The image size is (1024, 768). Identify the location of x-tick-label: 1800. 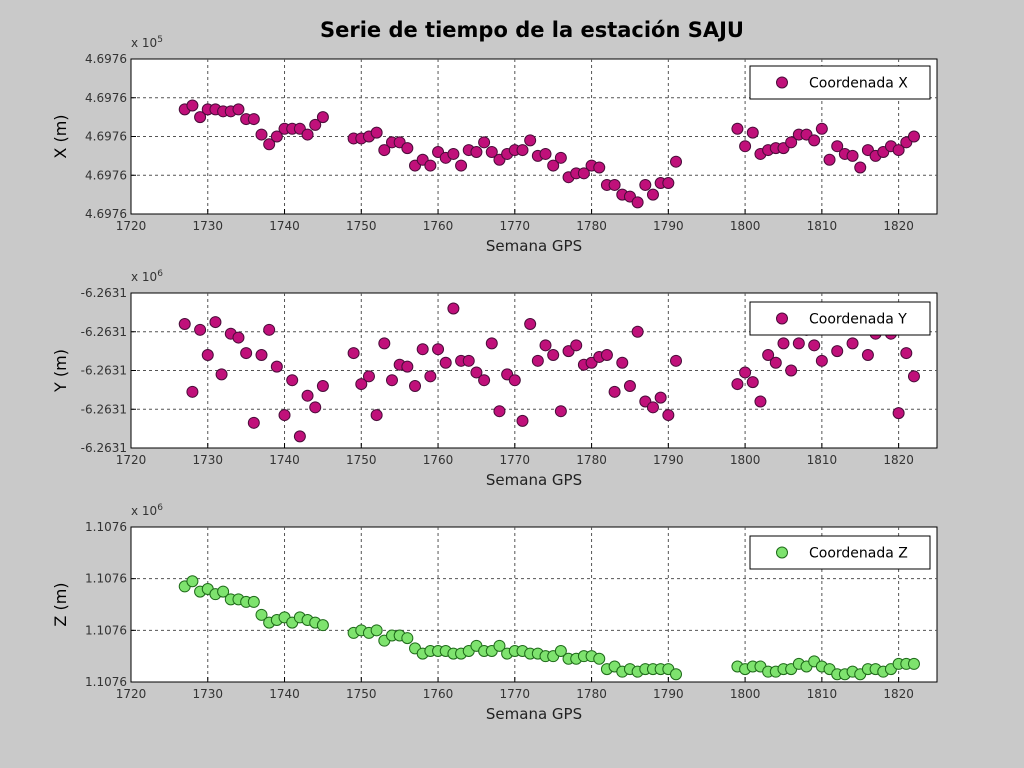
(745, 226).